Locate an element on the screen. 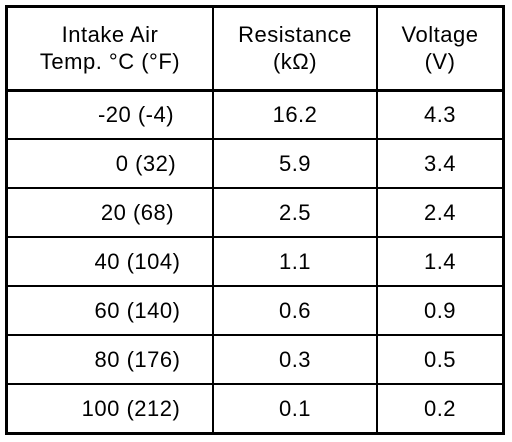 The image size is (512, 442). temp-value: 0 (32) is located at coordinates (146, 163).